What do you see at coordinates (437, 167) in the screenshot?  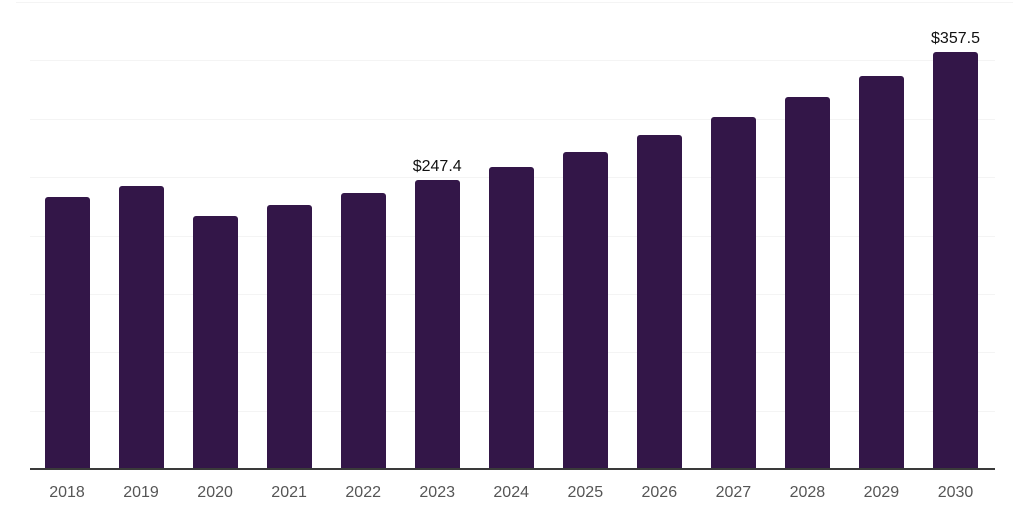 I see `value-label-2023: $247.4` at bounding box center [437, 167].